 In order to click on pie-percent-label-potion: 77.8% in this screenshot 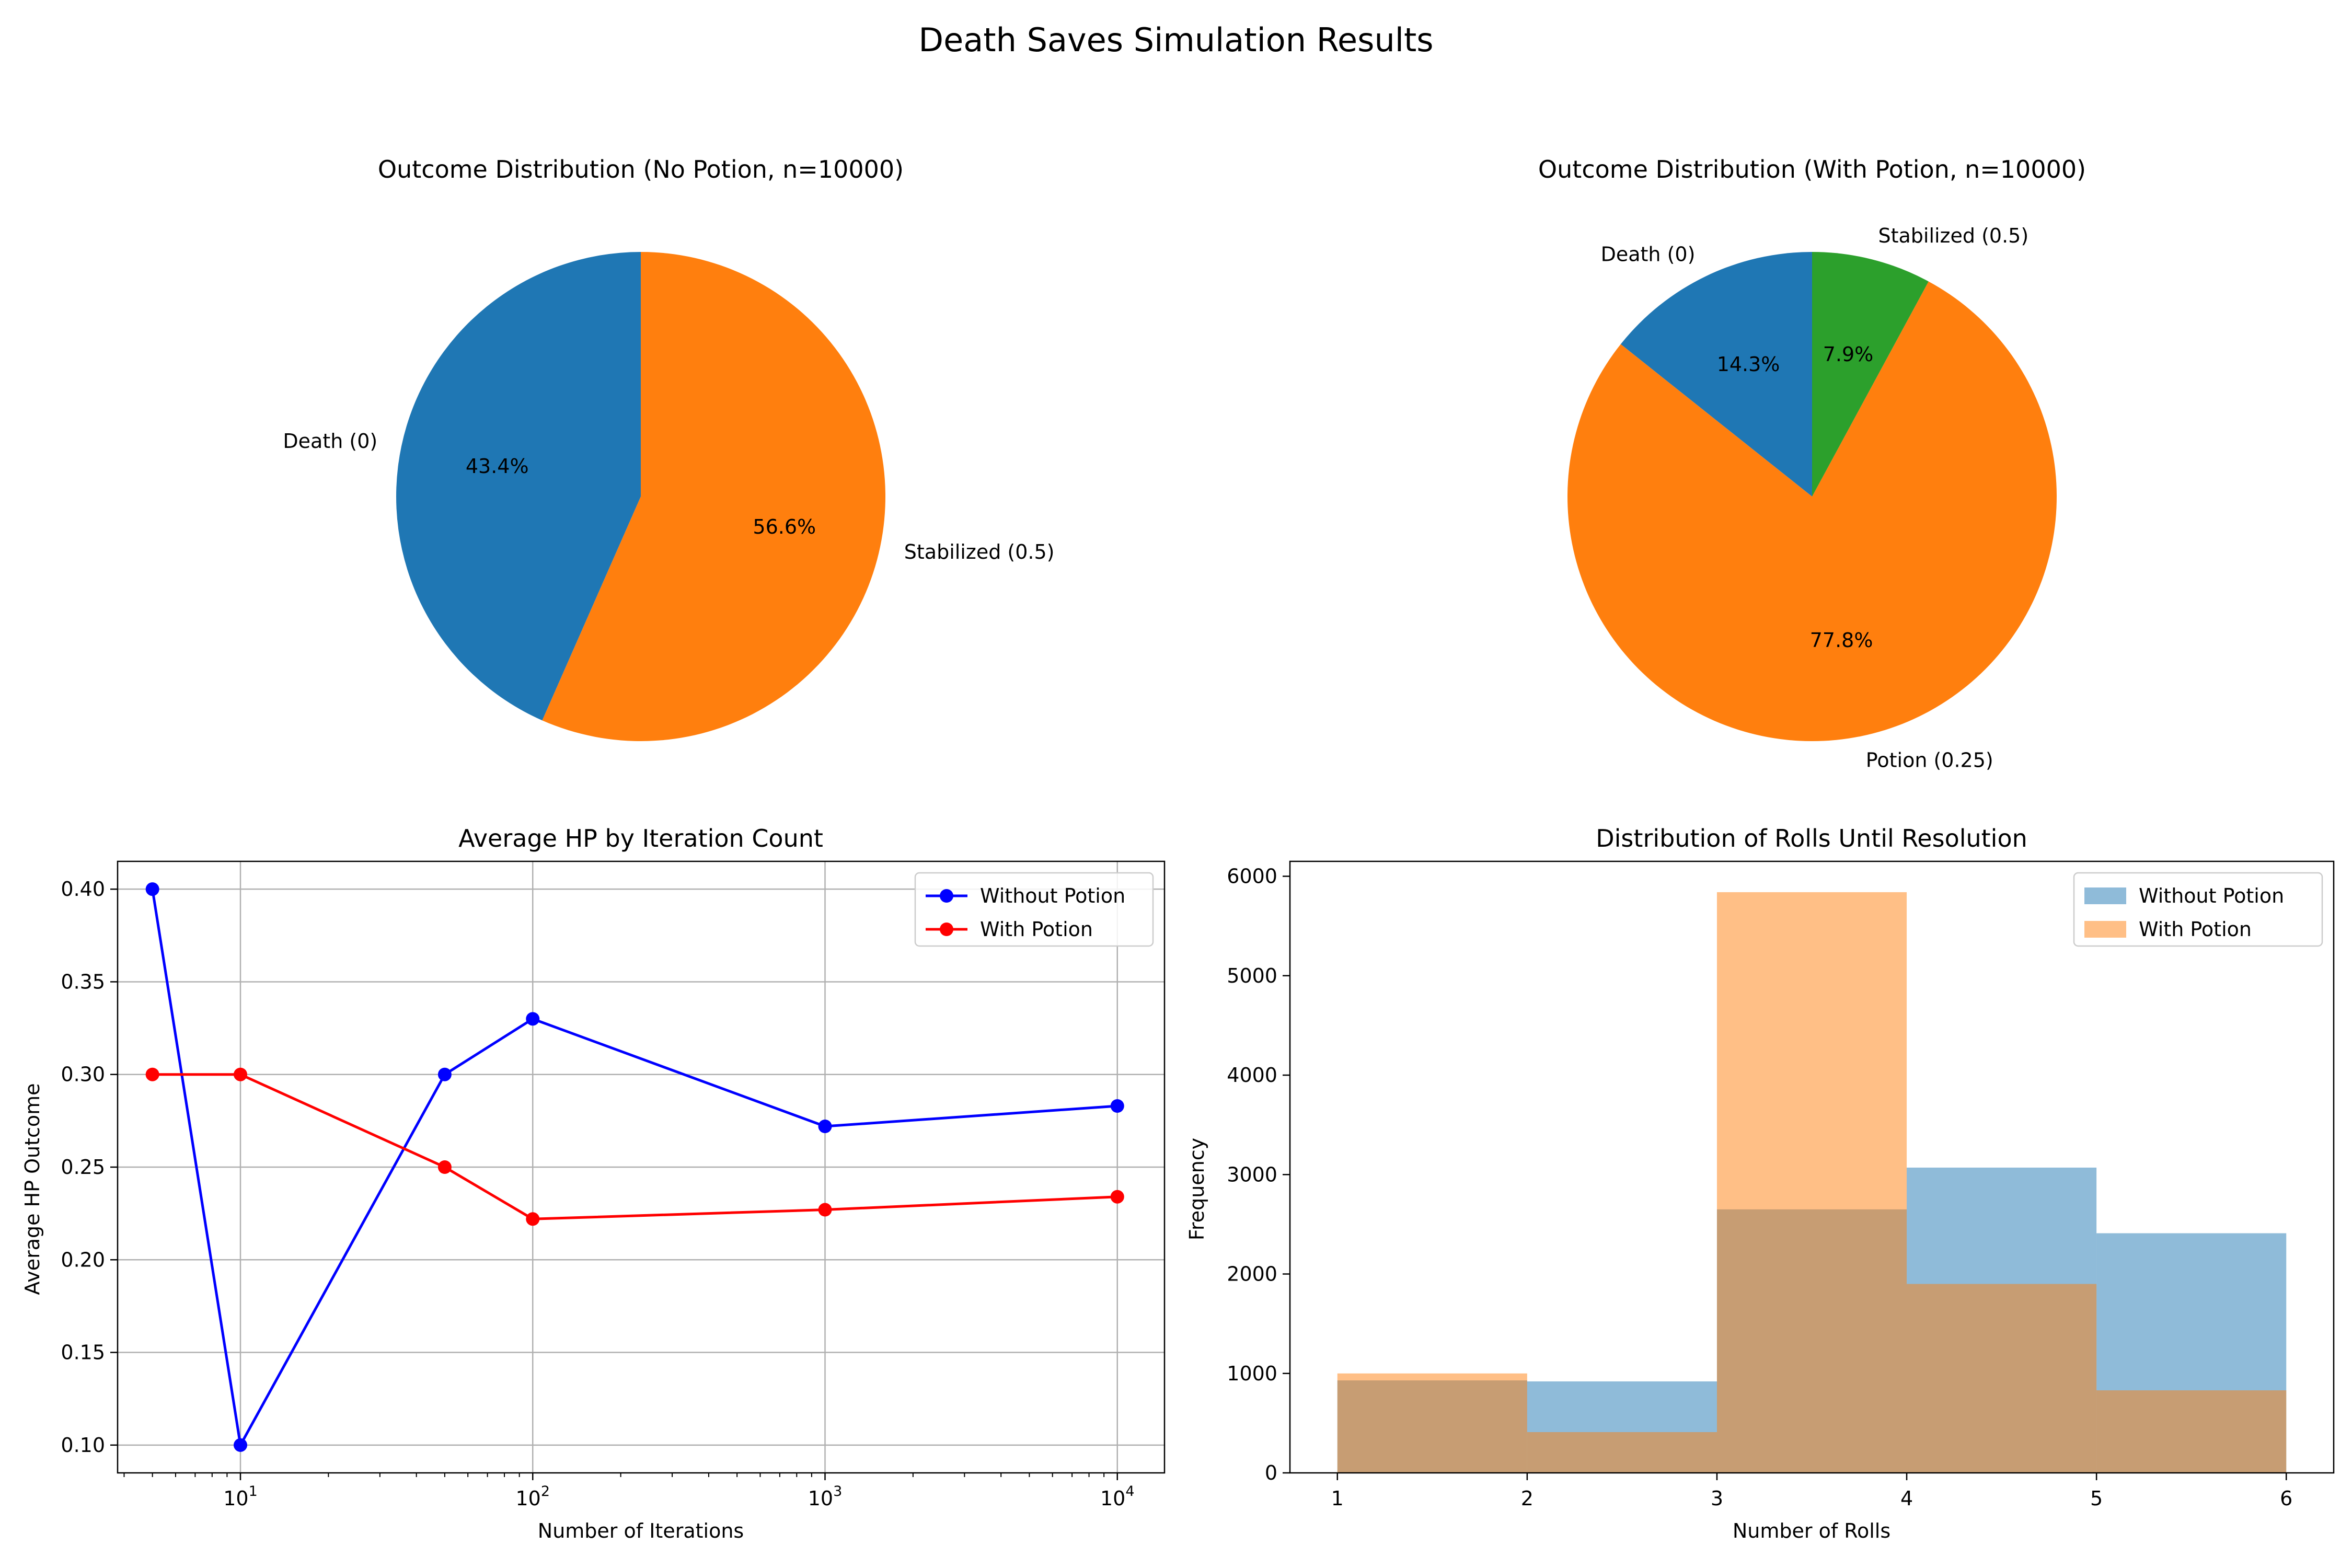, I will do `click(1841, 640)`.